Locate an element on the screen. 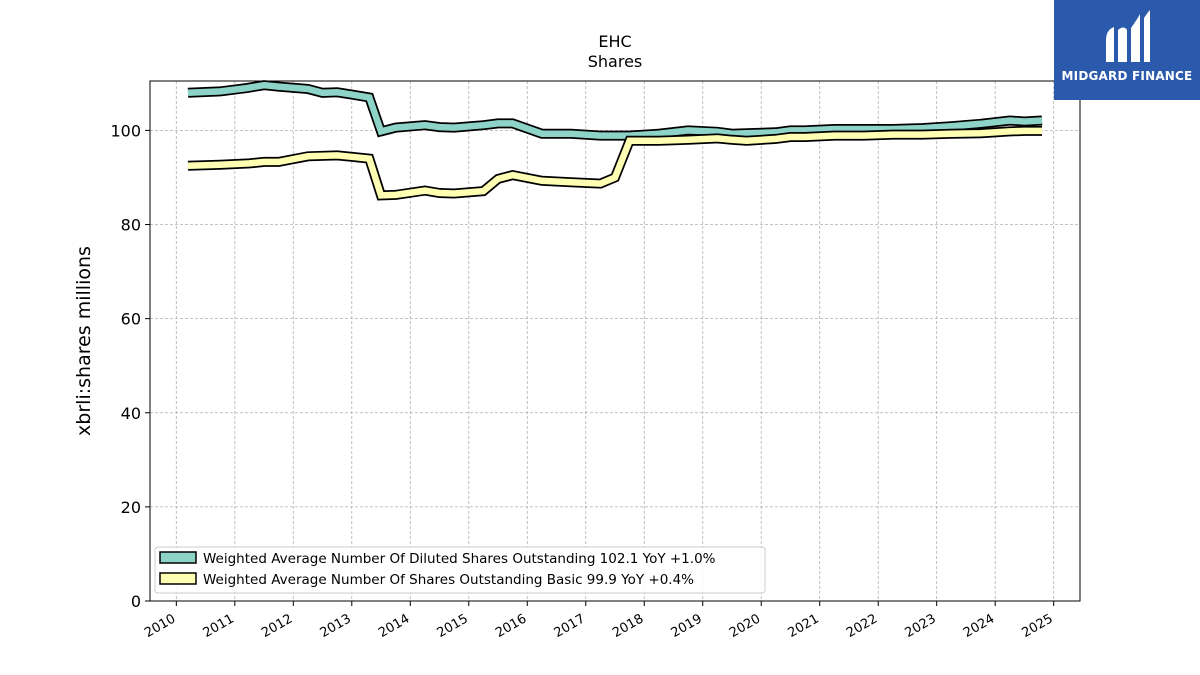 Image resolution: width=1200 pixels, height=675 pixels. x-tick-label: 2013 is located at coordinates (336, 626).